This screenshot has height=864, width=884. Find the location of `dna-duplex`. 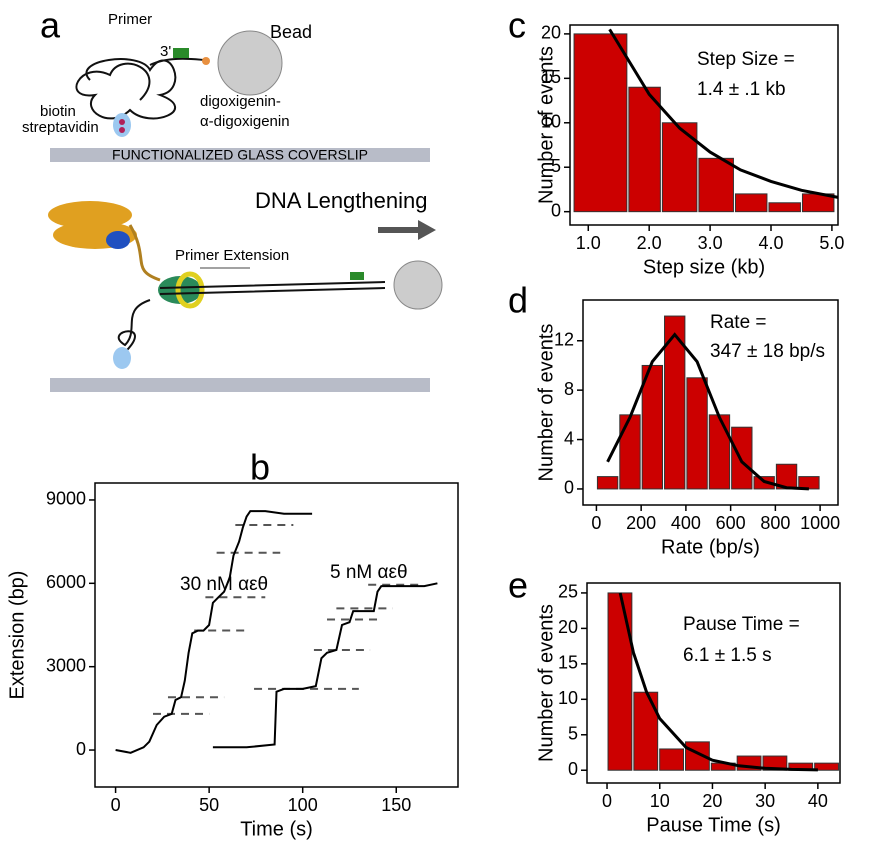

dna-duplex is located at coordinates (272, 288).